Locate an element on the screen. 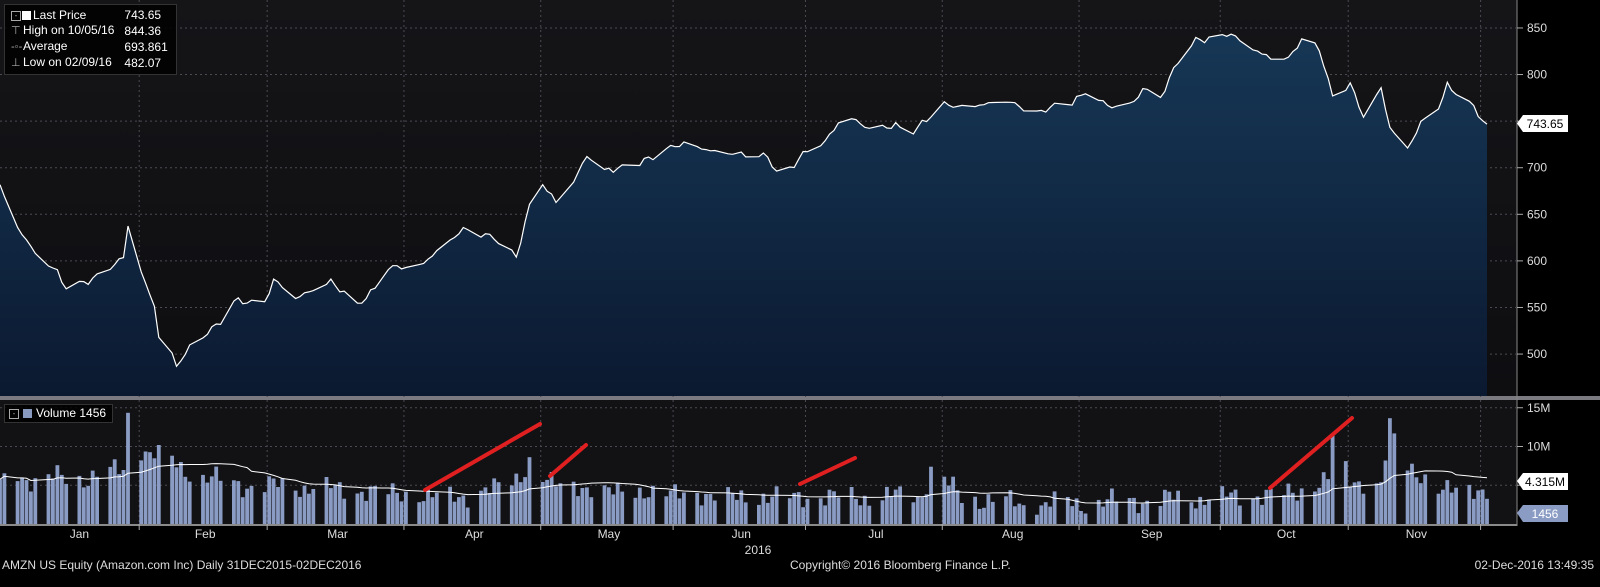 Image resolution: width=1600 pixels, height=587 pixels. low-marker-icon: ⊥ is located at coordinates (16, 63).